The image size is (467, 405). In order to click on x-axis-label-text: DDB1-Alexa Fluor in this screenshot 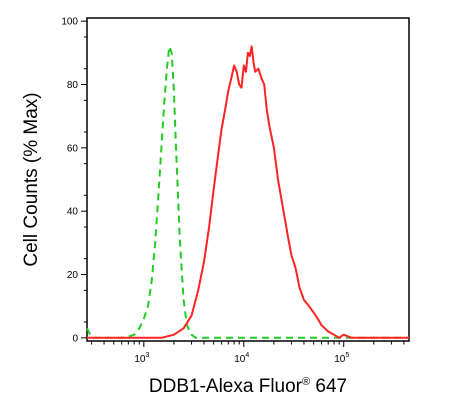, I will do `click(226, 386)`.